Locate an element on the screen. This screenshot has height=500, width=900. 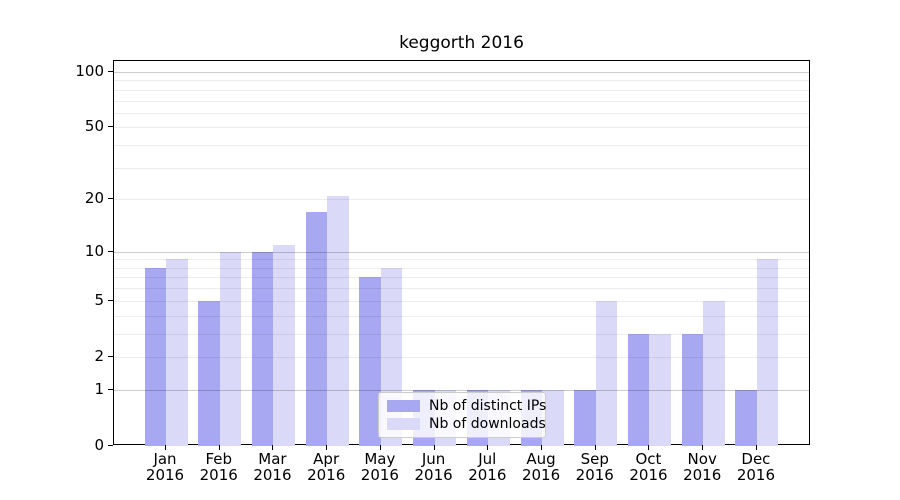
bar-distinct-ips-apr is located at coordinates (316, 328).